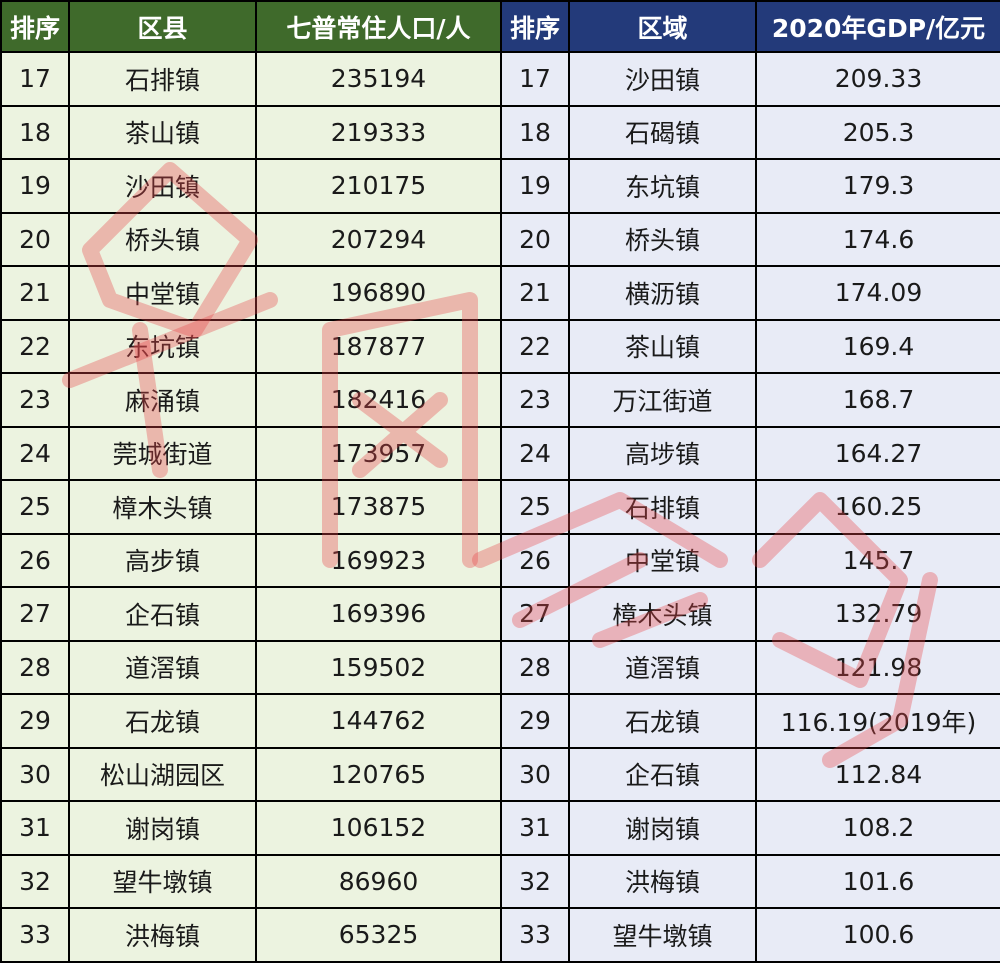  Describe the element at coordinates (877, 79) in the screenshot. I see `value-cell: 209.33` at that location.